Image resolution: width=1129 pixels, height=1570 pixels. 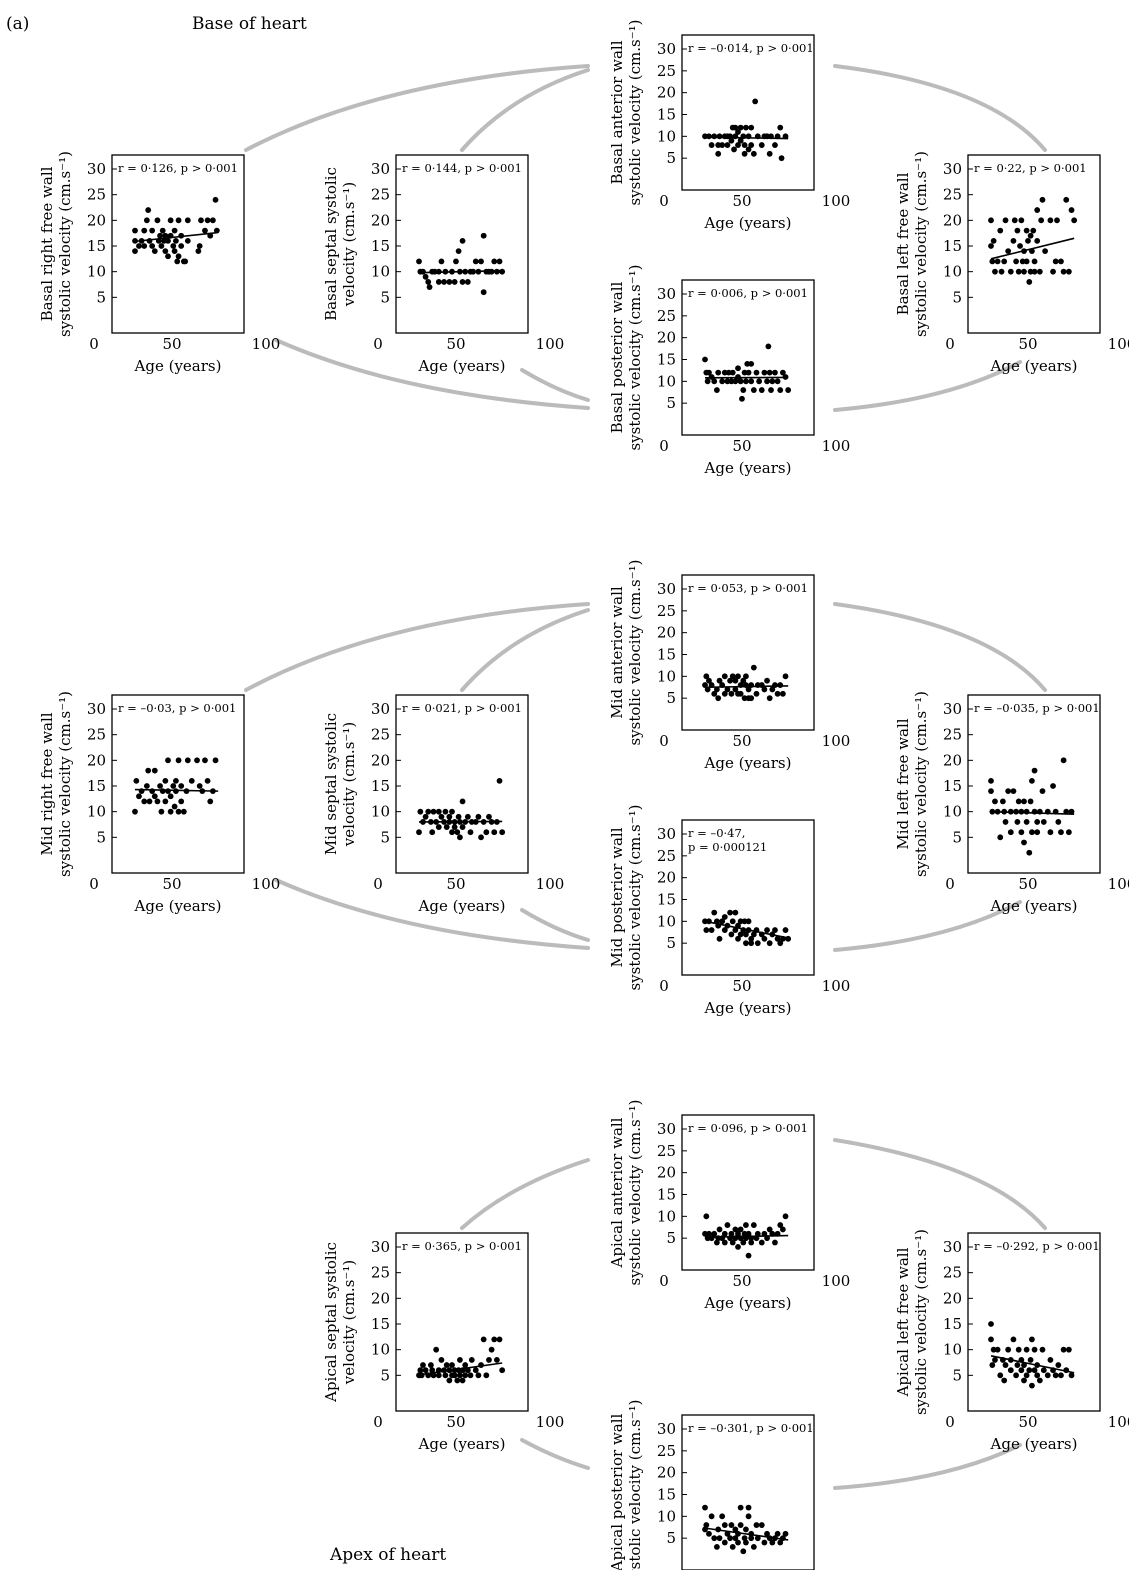 What do you see at coordinates (617, 1192) in the screenshot?
I see `y-axis-label: Apical anterior wall` at bounding box center [617, 1192].